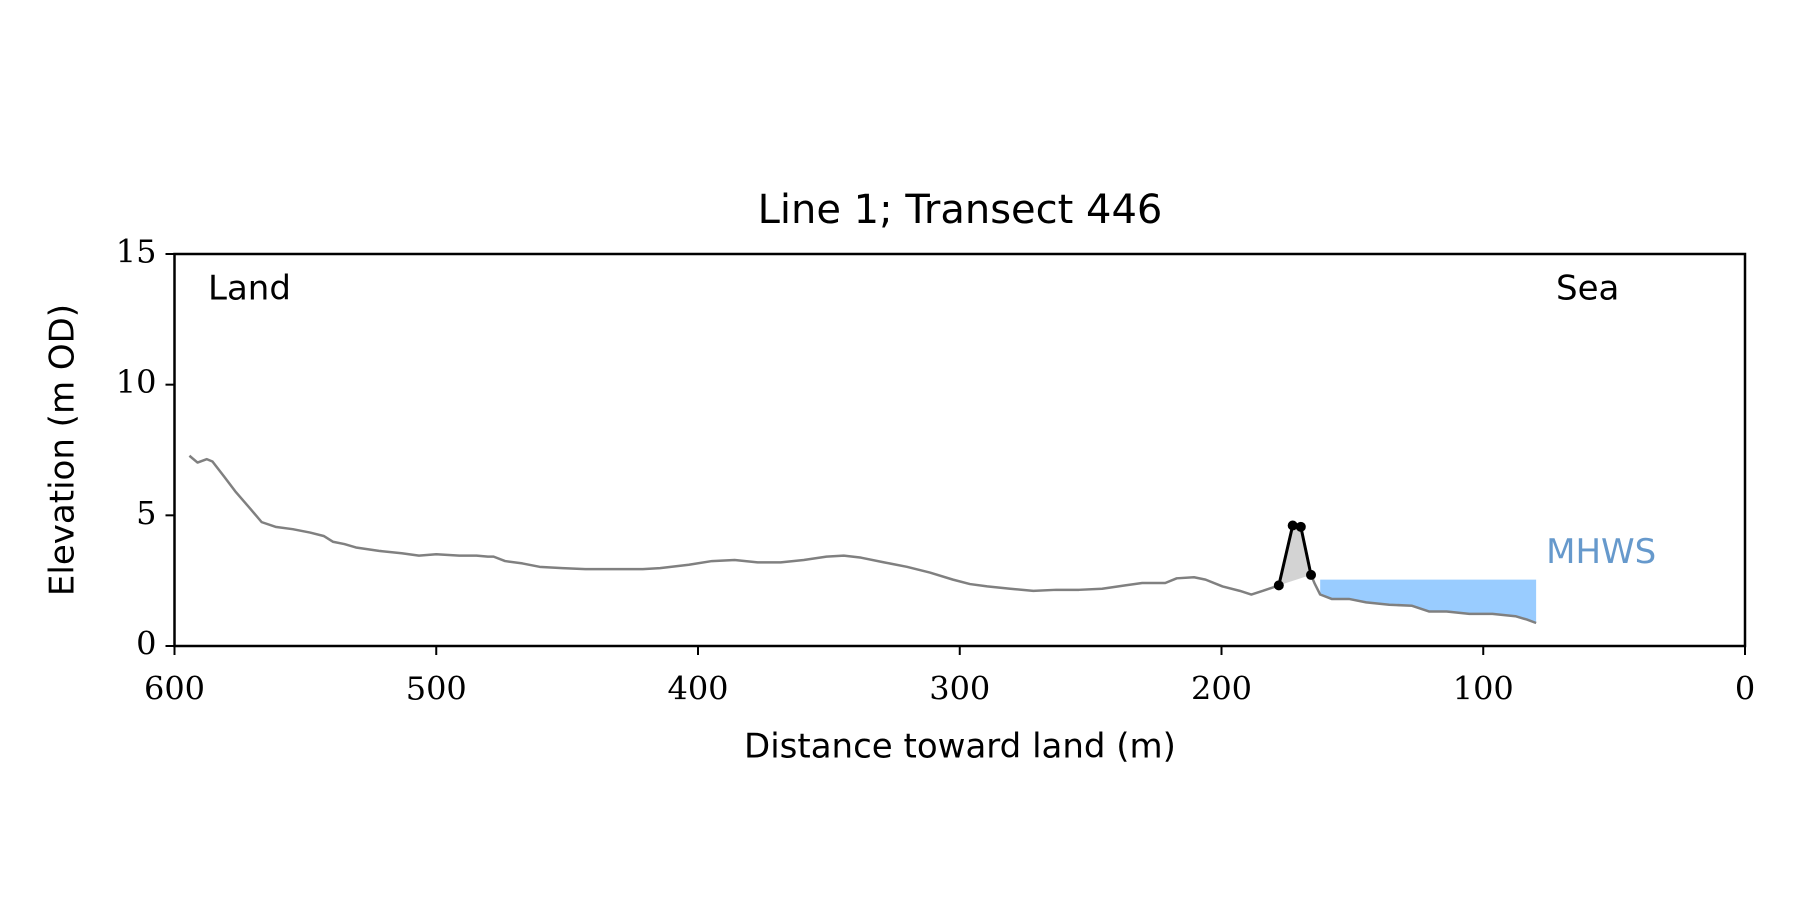 This screenshot has width=1800, height=900. Describe the element at coordinates (146, 644) in the screenshot. I see `y-tick-label: 0` at that location.